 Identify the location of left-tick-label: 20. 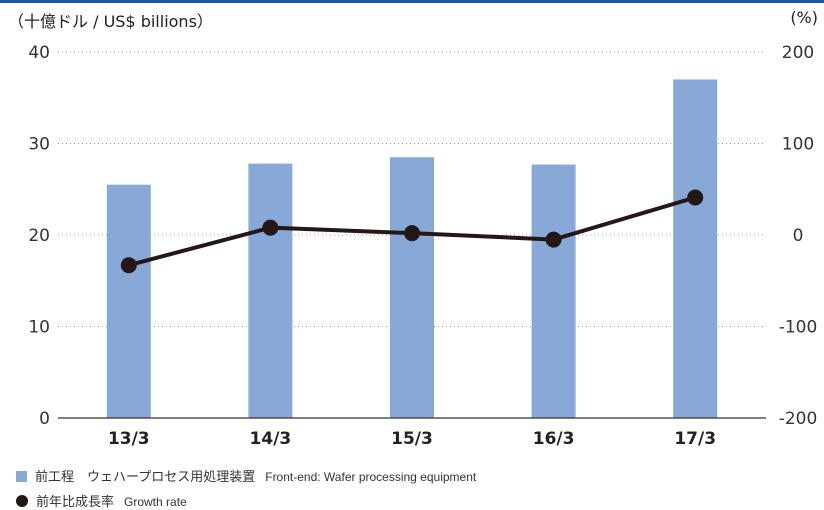
(39, 236).